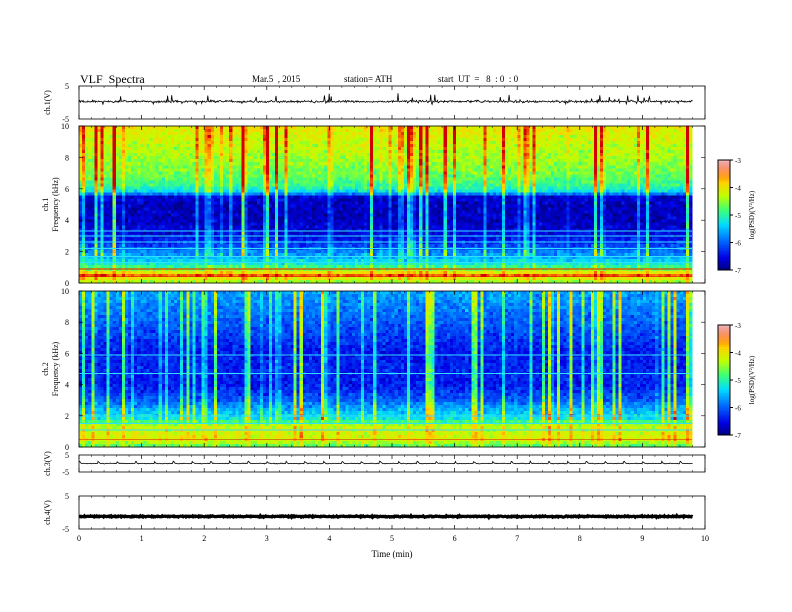  Describe the element at coordinates (392, 538) in the screenshot. I see `x-tick-label: 5` at that location.